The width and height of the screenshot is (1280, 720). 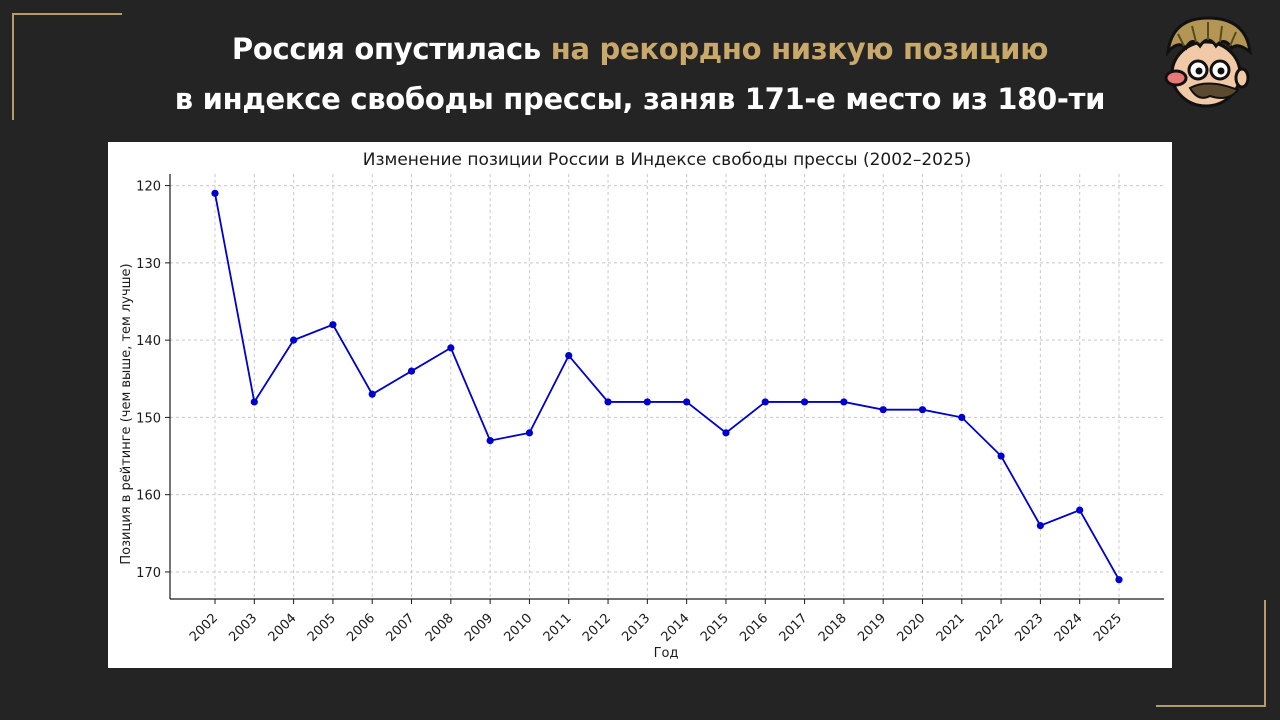 What do you see at coordinates (518, 628) in the screenshot?
I see `x-tick-label: 2010` at bounding box center [518, 628].